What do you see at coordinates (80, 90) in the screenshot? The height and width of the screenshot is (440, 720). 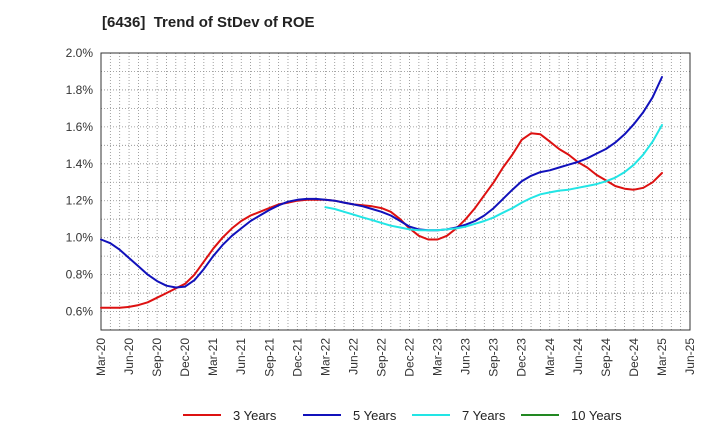 I see `y-tick-label: 1.8%` at bounding box center [80, 90].